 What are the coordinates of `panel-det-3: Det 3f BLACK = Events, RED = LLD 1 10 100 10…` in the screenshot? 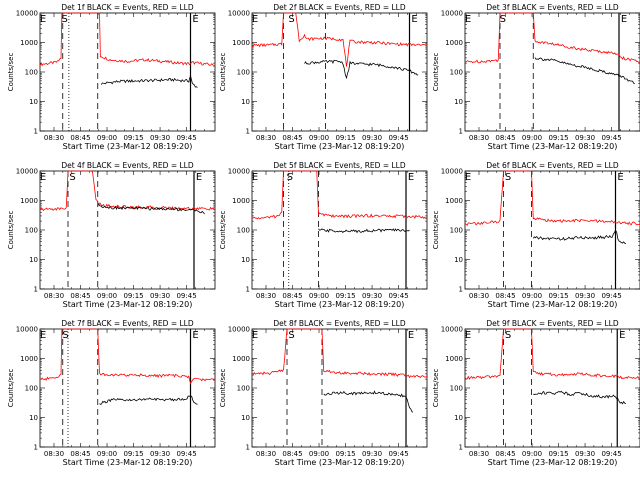 It's located at (536, 77).